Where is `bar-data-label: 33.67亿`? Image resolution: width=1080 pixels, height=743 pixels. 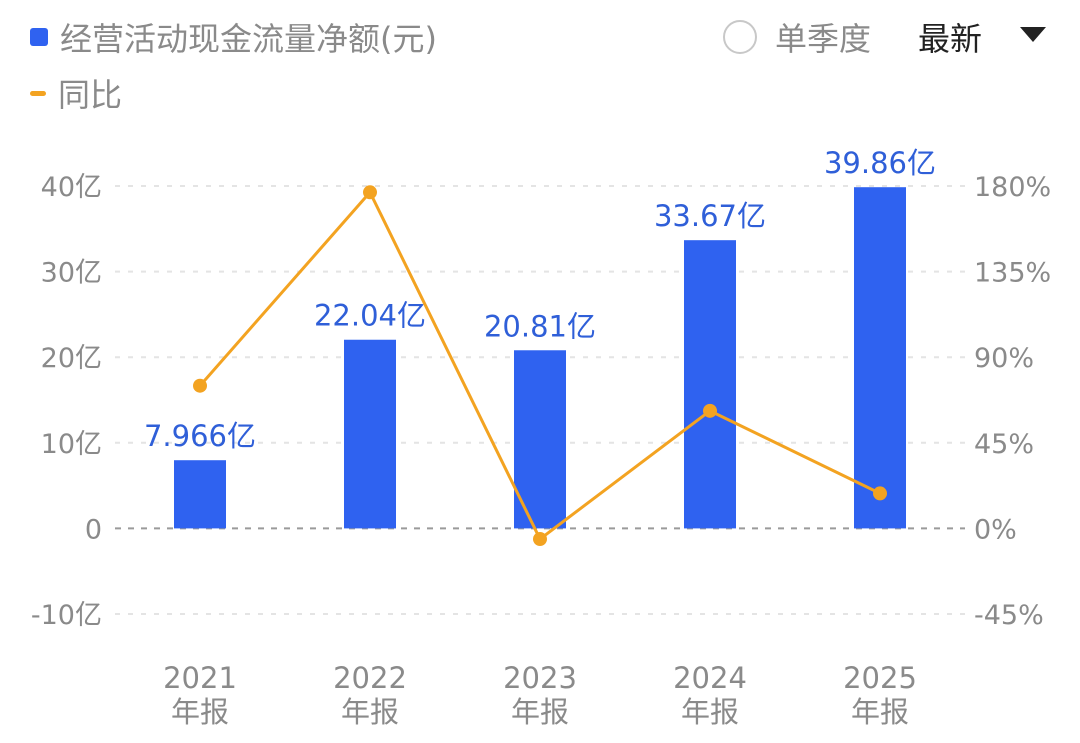
bar-data-label: 33.67亿 is located at coordinates (710, 216).